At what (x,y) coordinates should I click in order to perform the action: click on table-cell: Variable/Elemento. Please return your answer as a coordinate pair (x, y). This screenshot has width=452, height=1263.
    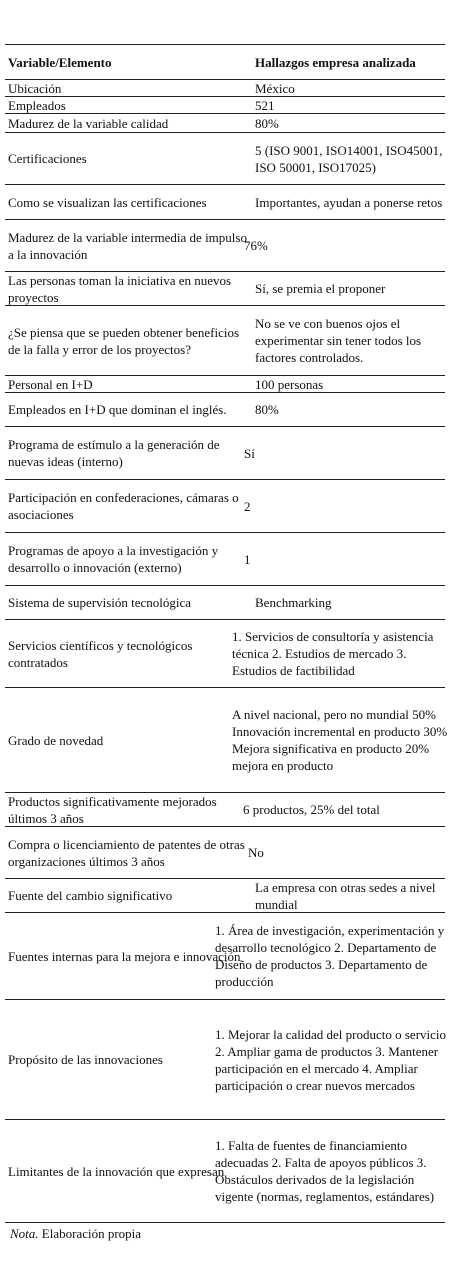
    Looking at the image, I should click on (129, 62).